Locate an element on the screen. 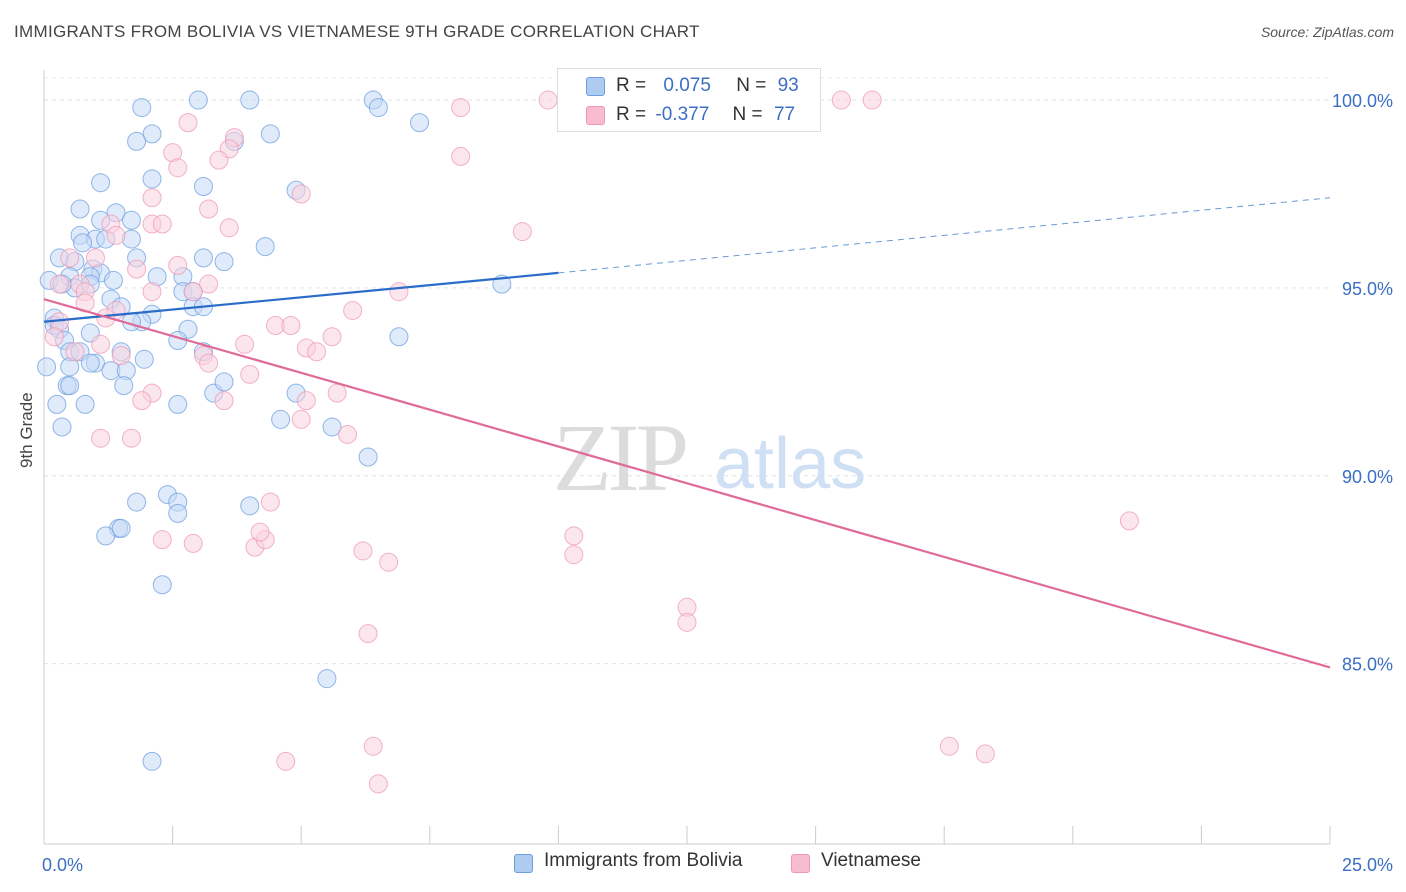  stats-swatch-bolivia is located at coordinates (595, 86).